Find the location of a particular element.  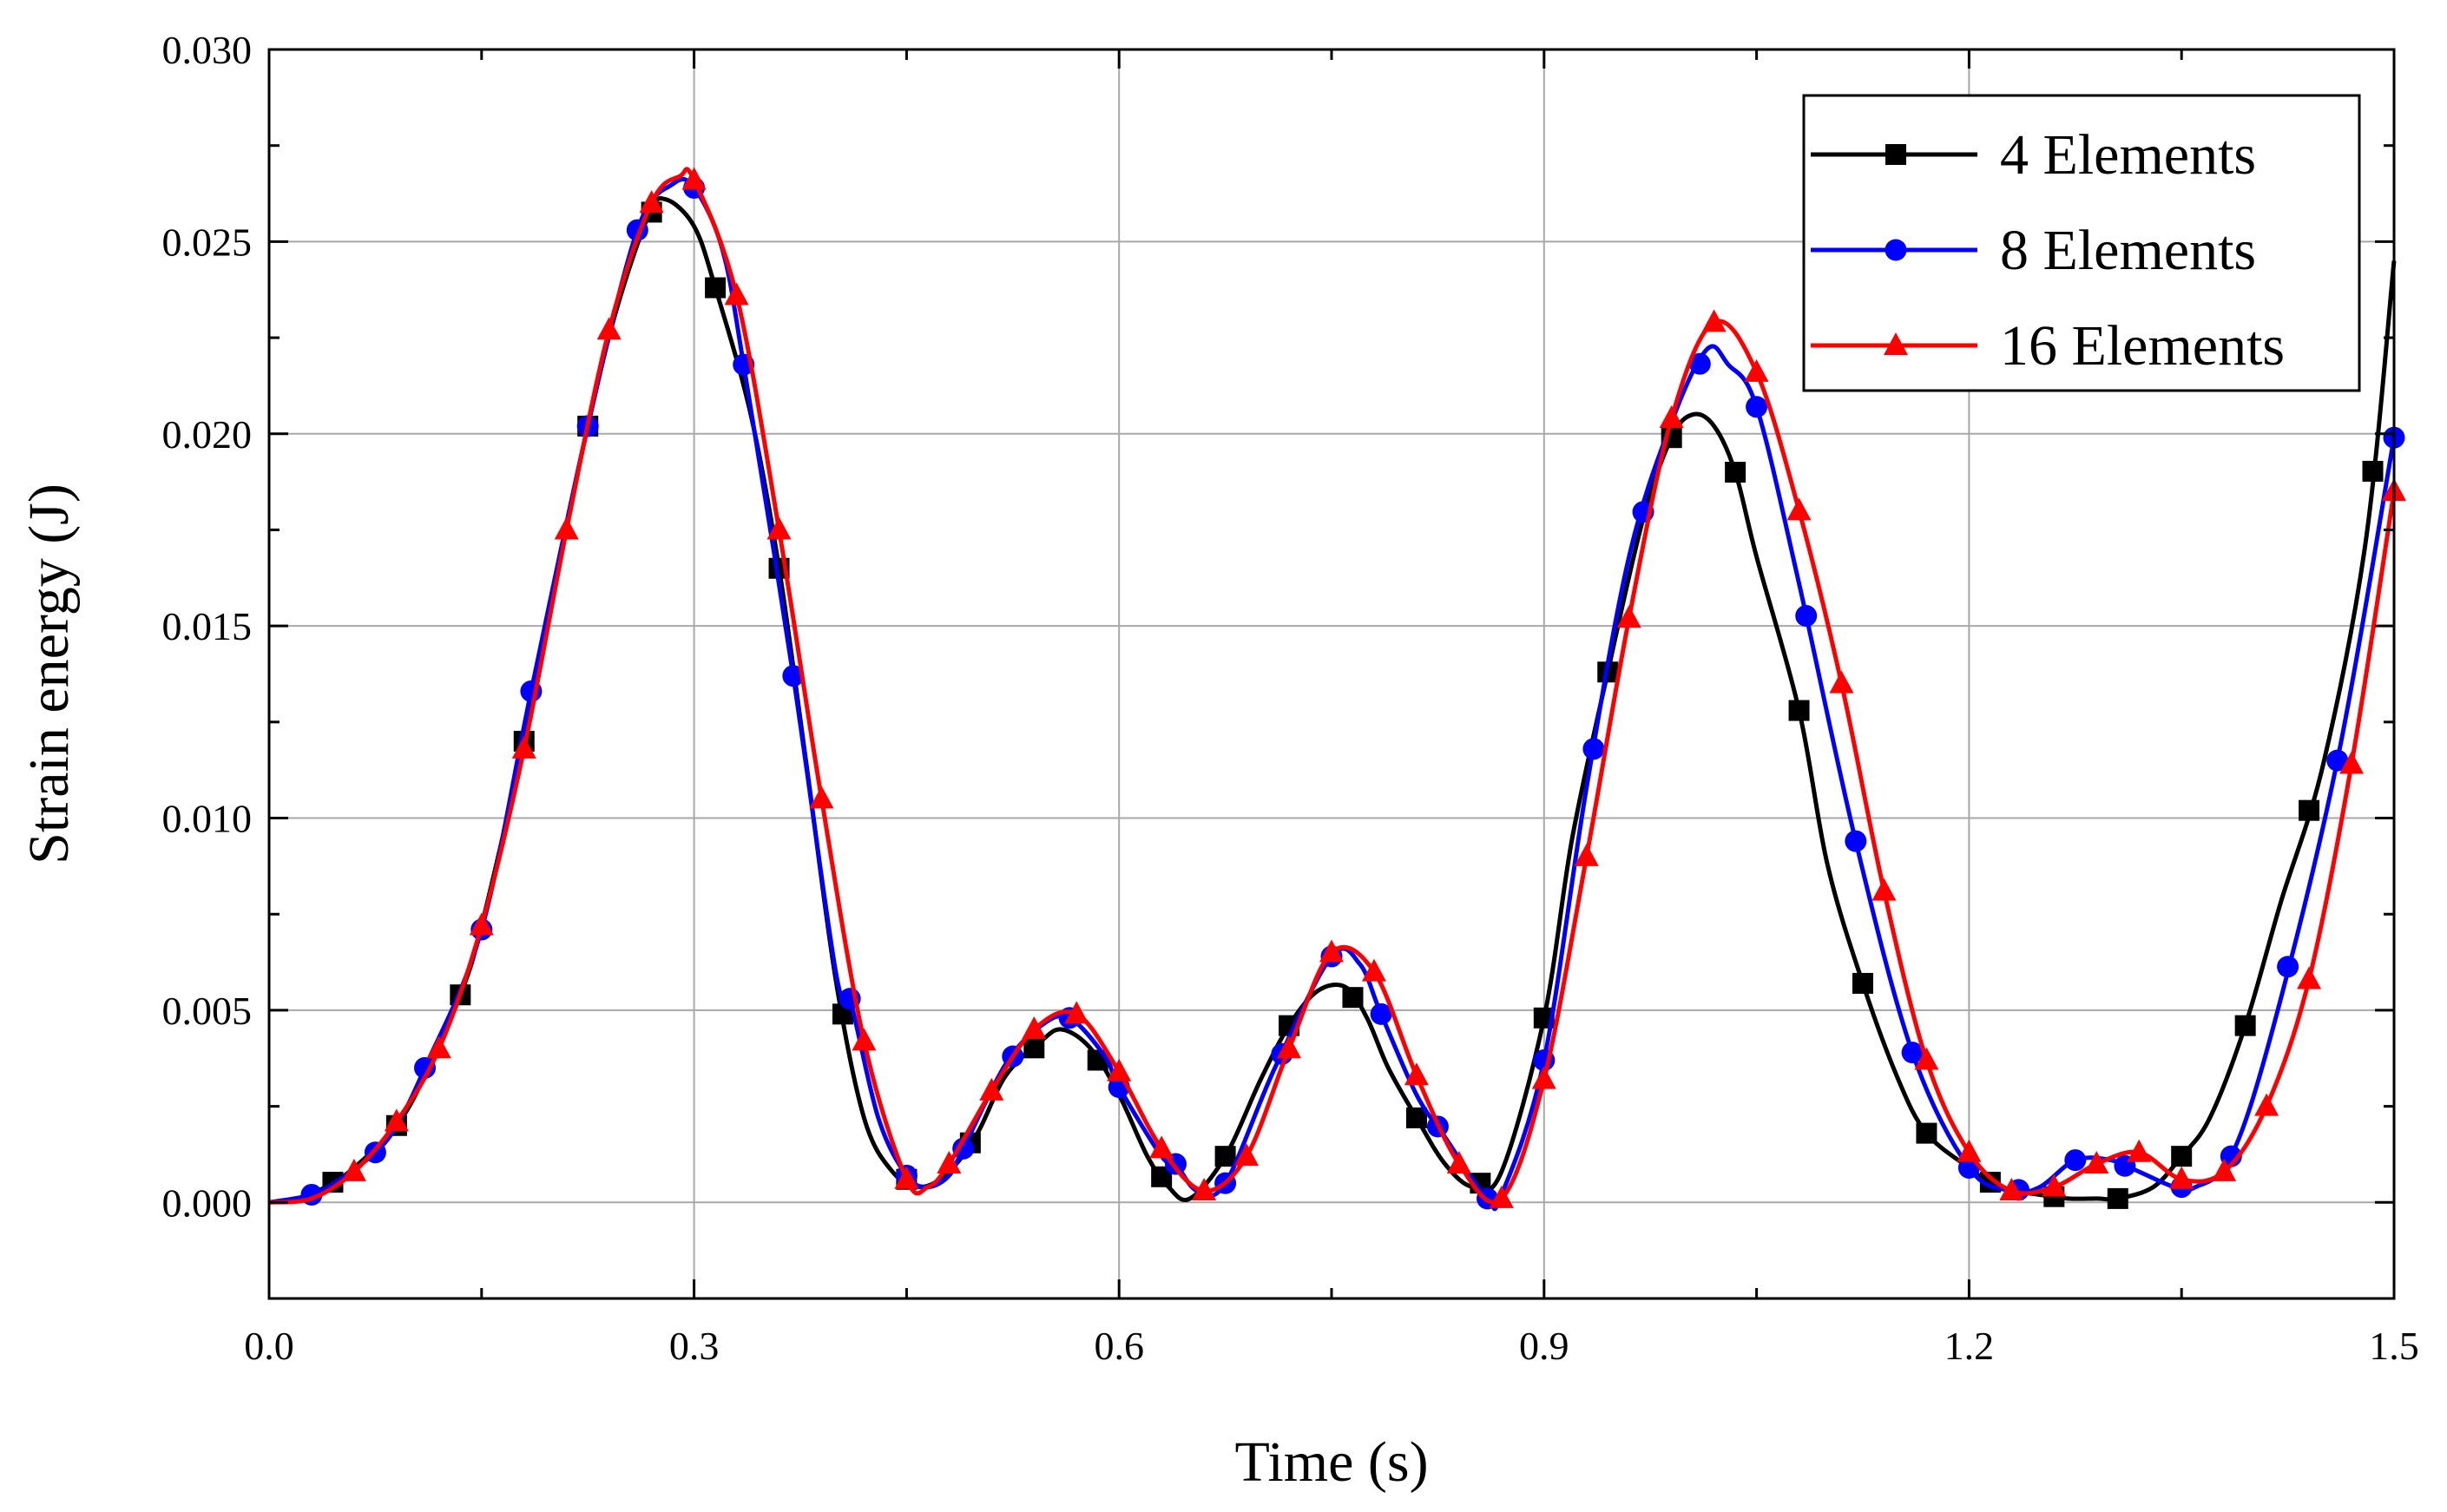

x-axis-title: Time (s) is located at coordinates (1331, 1462).